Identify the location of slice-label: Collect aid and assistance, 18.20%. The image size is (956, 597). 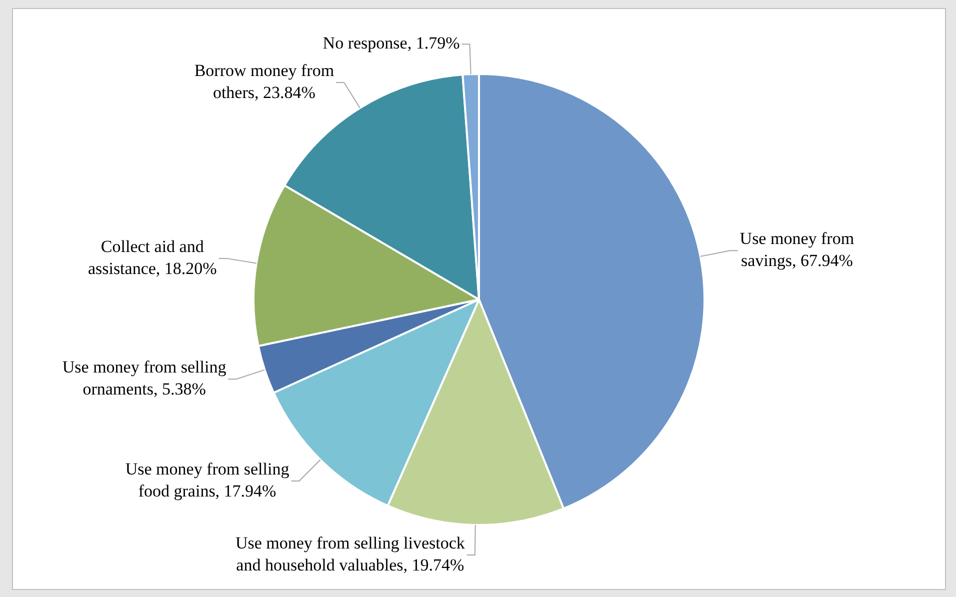
(152, 257).